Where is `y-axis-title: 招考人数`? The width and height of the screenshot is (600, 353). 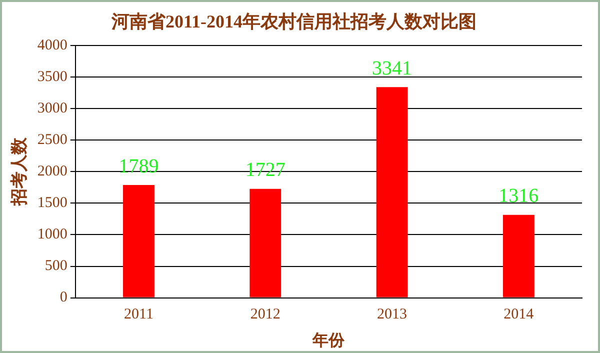 y-axis-title: 招考人数 is located at coordinates (19, 171).